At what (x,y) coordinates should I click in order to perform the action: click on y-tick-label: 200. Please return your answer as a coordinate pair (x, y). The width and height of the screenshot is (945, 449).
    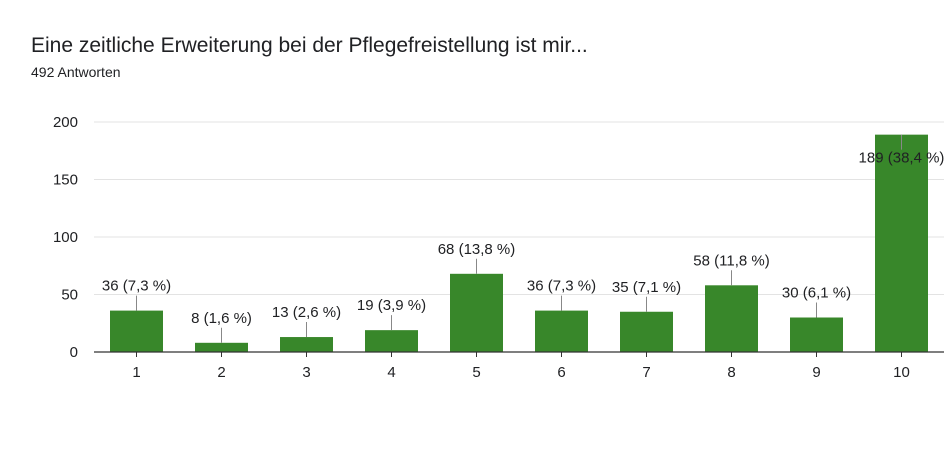
    Looking at the image, I should click on (65, 122).